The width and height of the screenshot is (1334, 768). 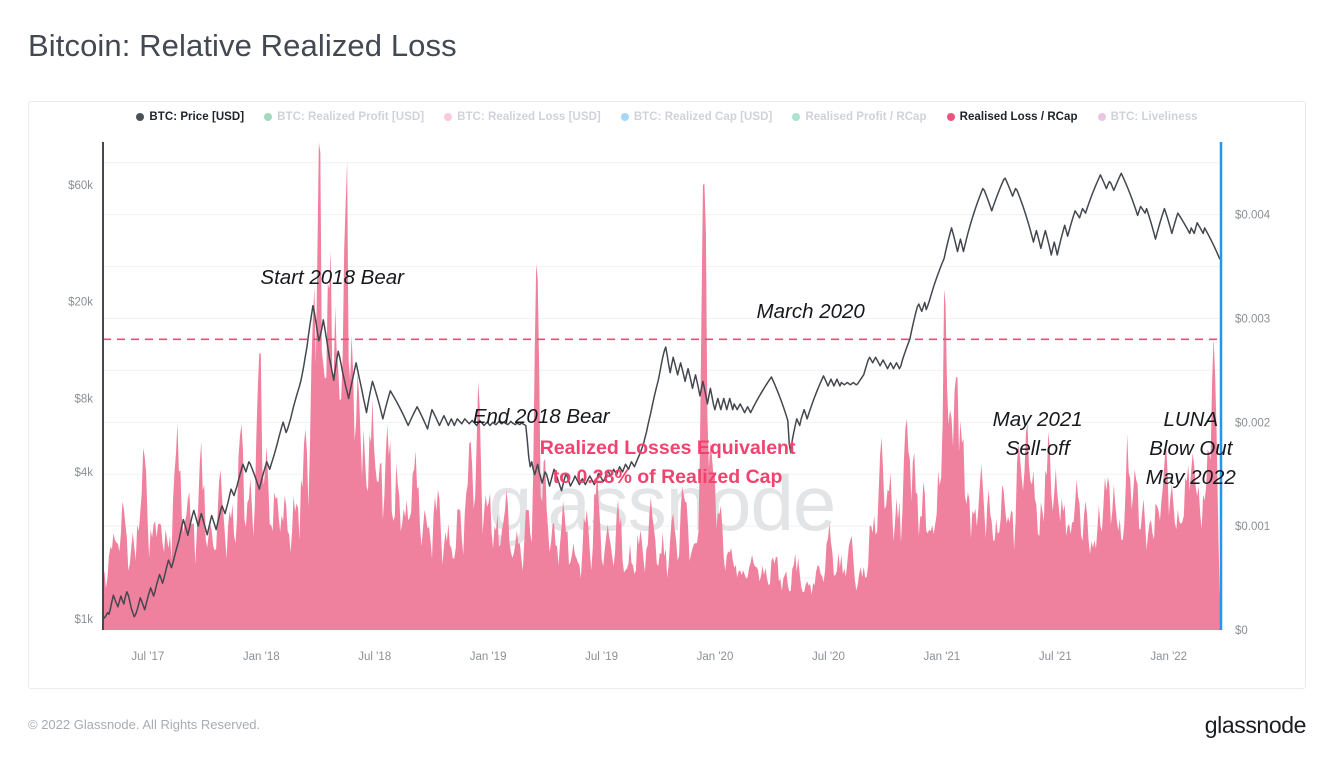 I want to click on annotation-5: to 0.28% of Realized Cap, so click(x=668, y=477).